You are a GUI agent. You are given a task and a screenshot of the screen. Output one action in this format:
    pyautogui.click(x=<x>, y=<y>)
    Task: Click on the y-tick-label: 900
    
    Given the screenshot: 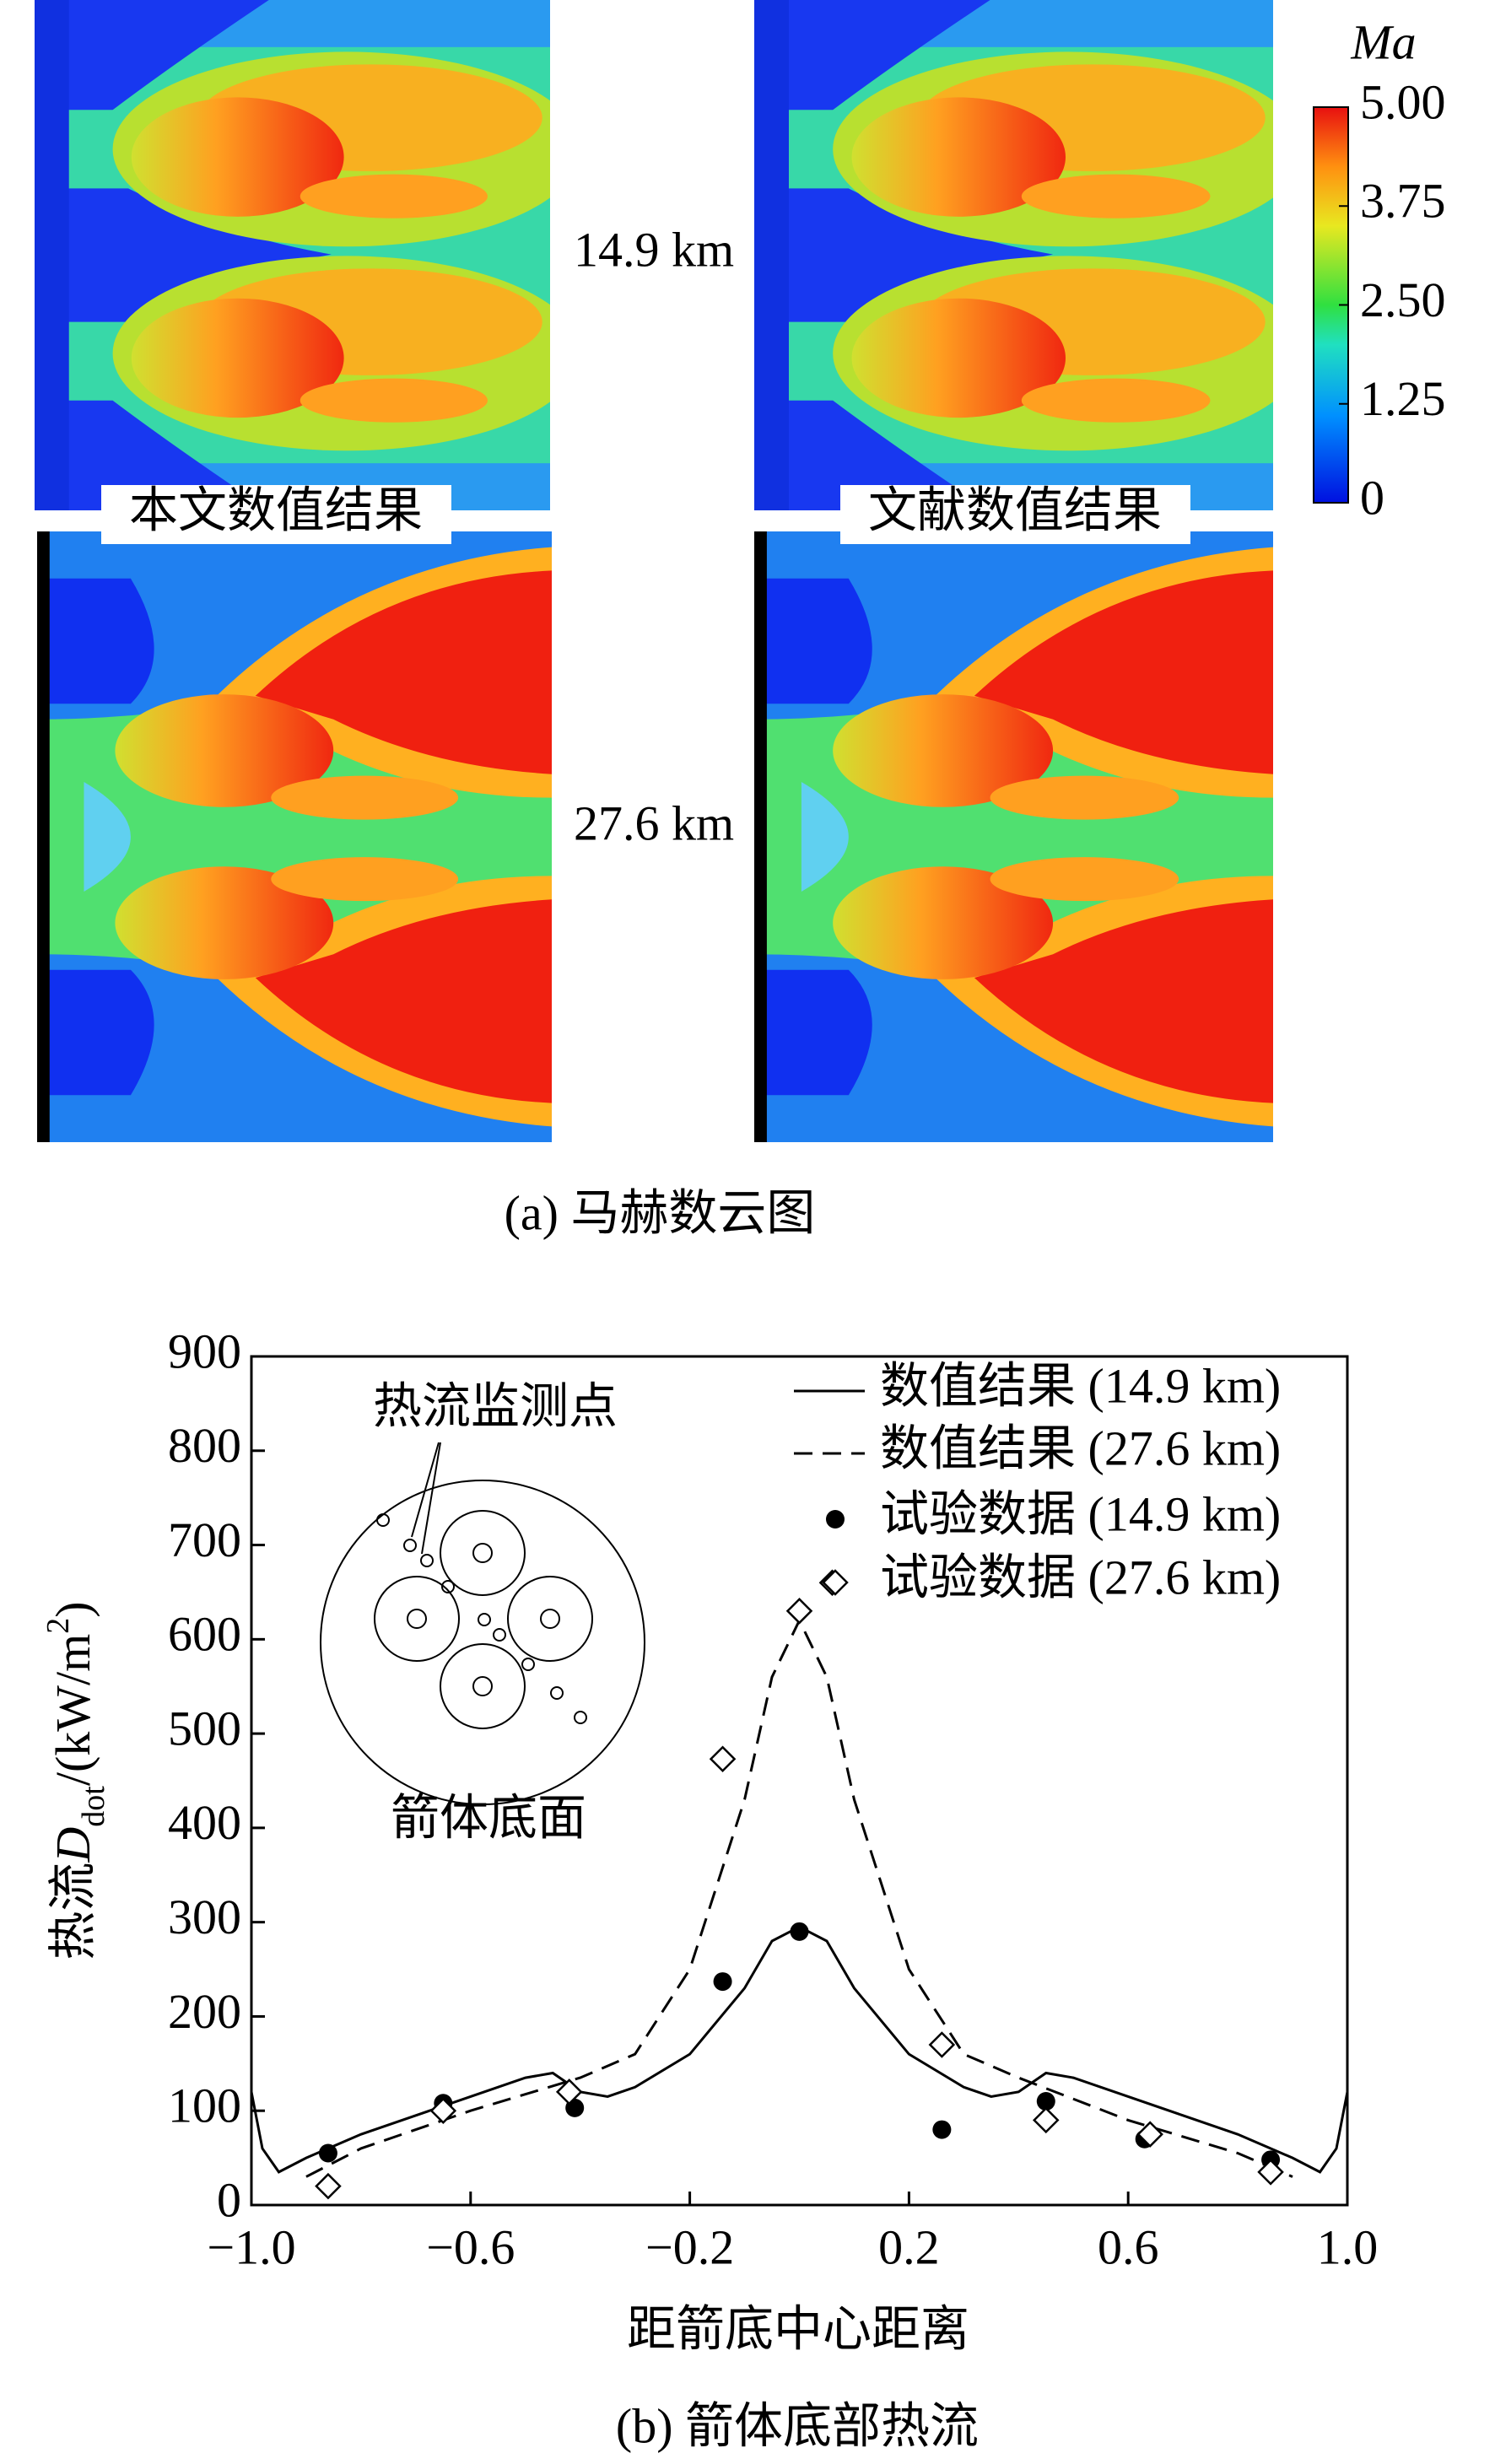 What is the action you would take?
    pyautogui.click(x=204, y=1351)
    